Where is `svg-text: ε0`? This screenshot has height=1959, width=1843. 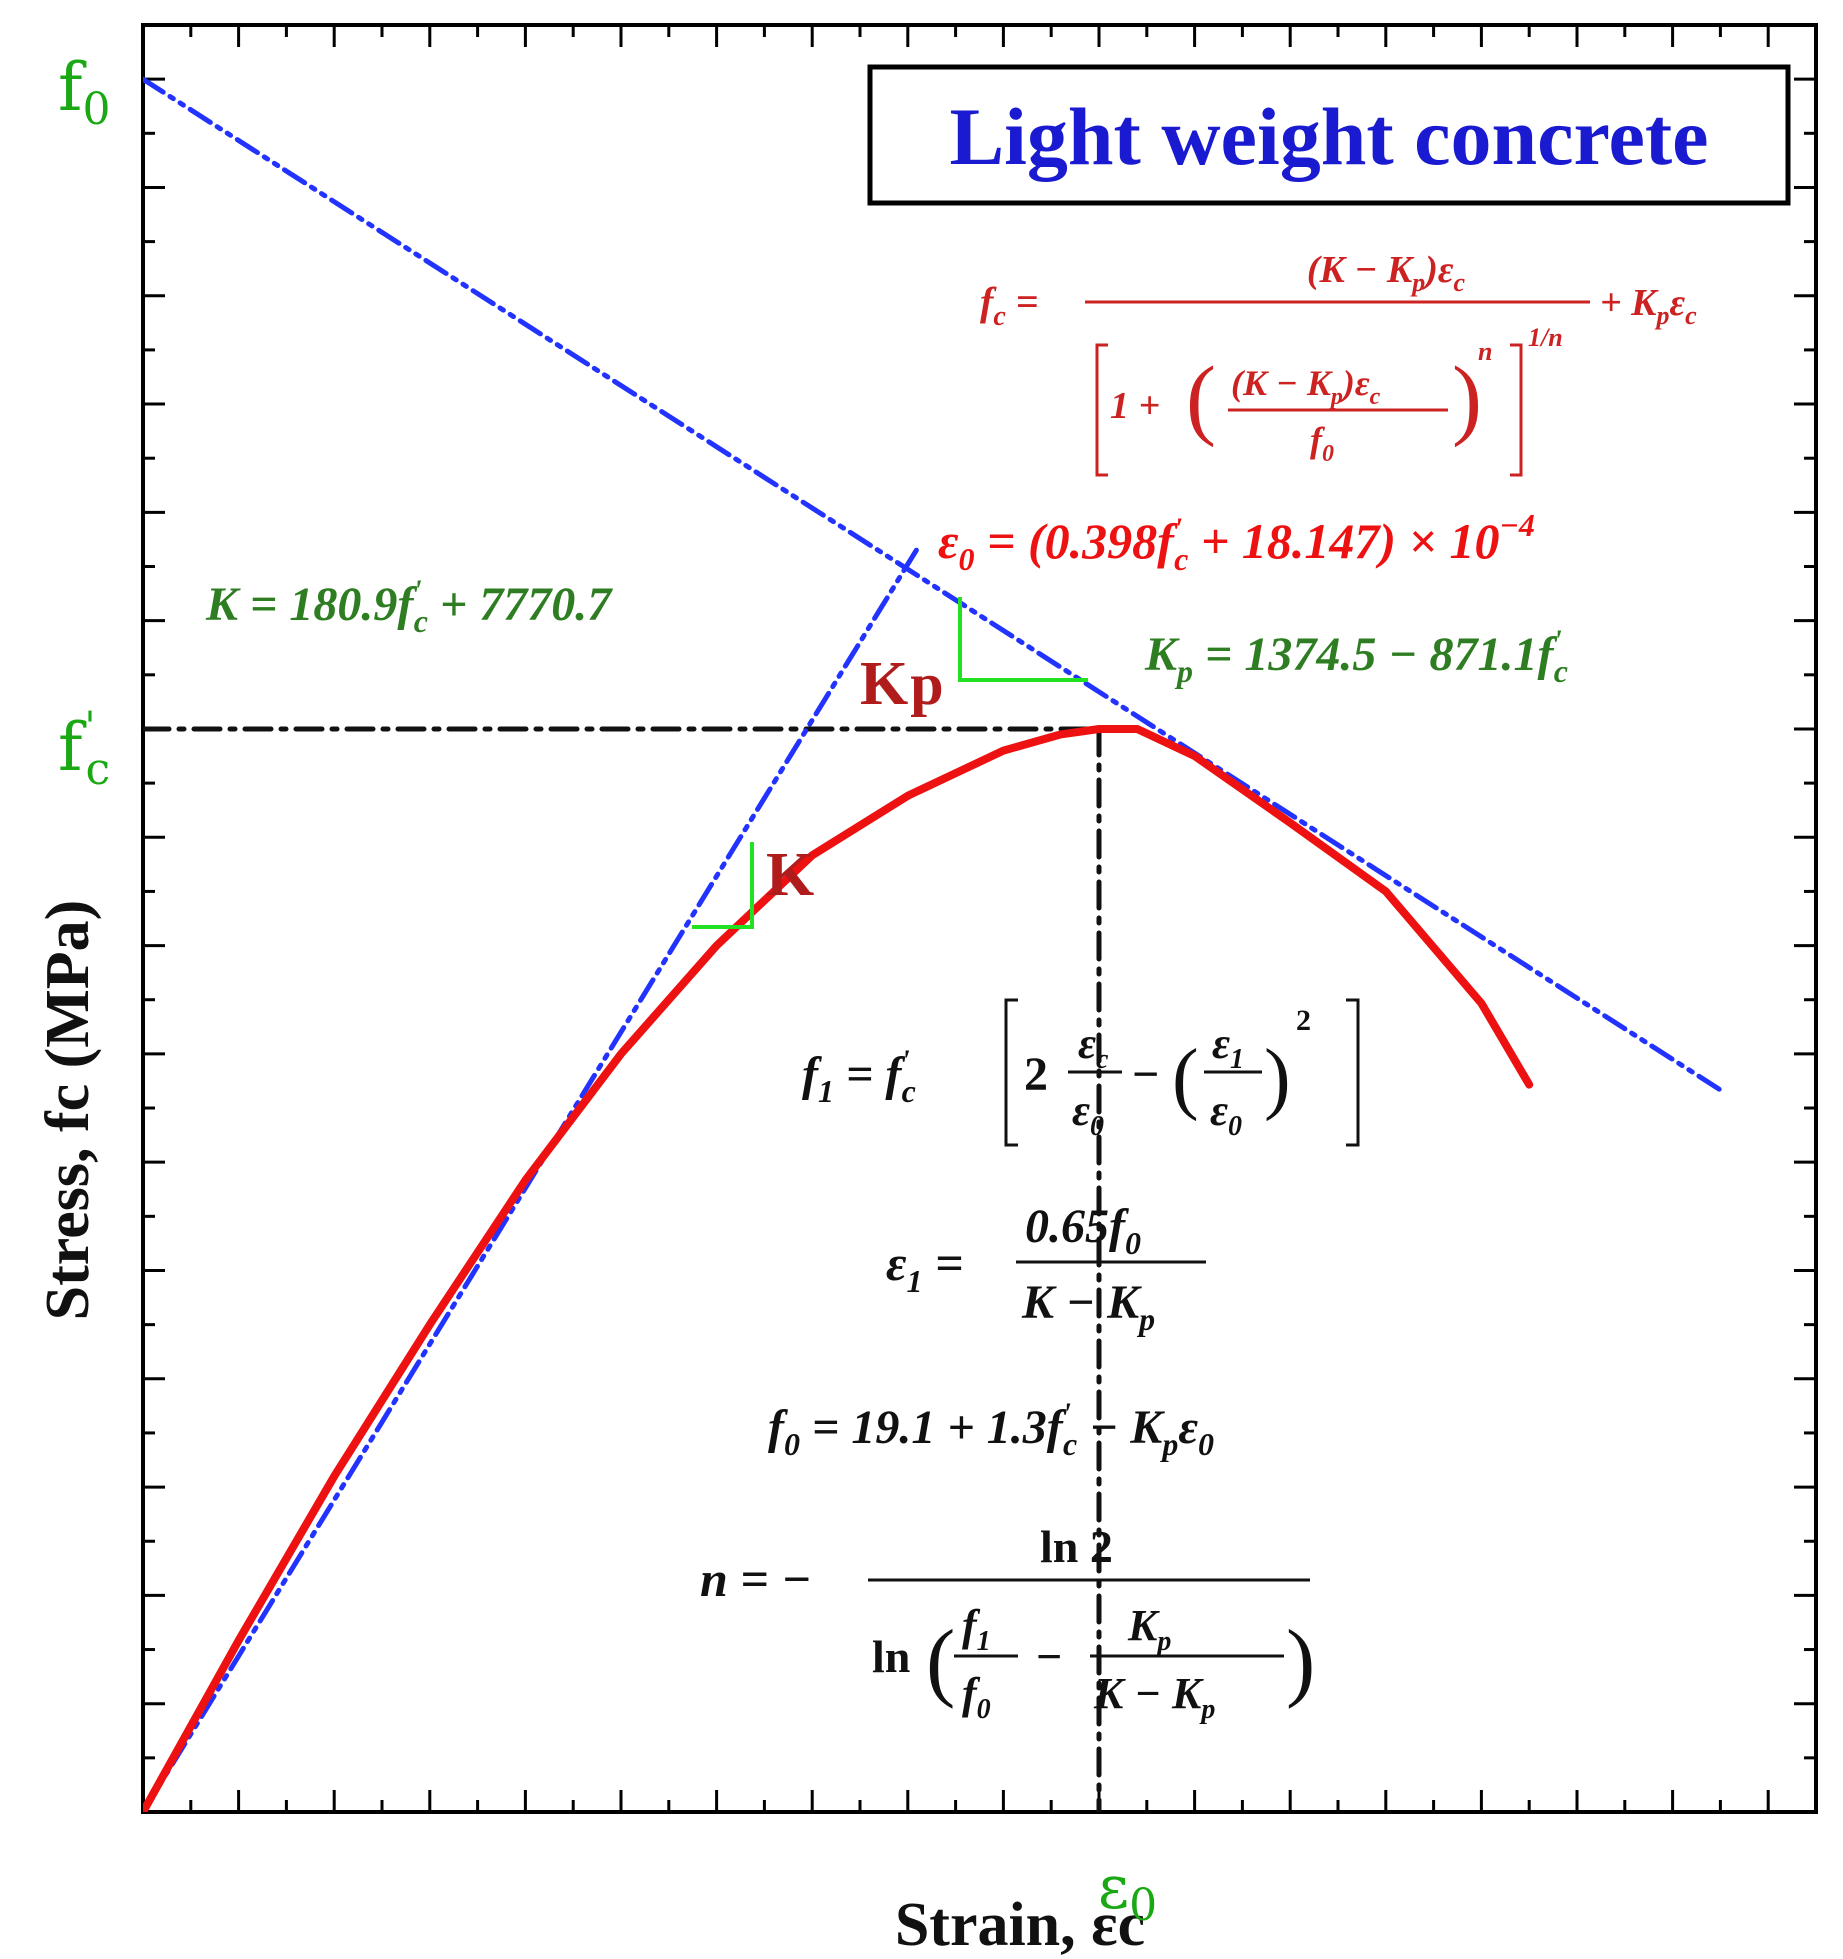 svg-text: ε0 is located at coordinates (1226, 1114).